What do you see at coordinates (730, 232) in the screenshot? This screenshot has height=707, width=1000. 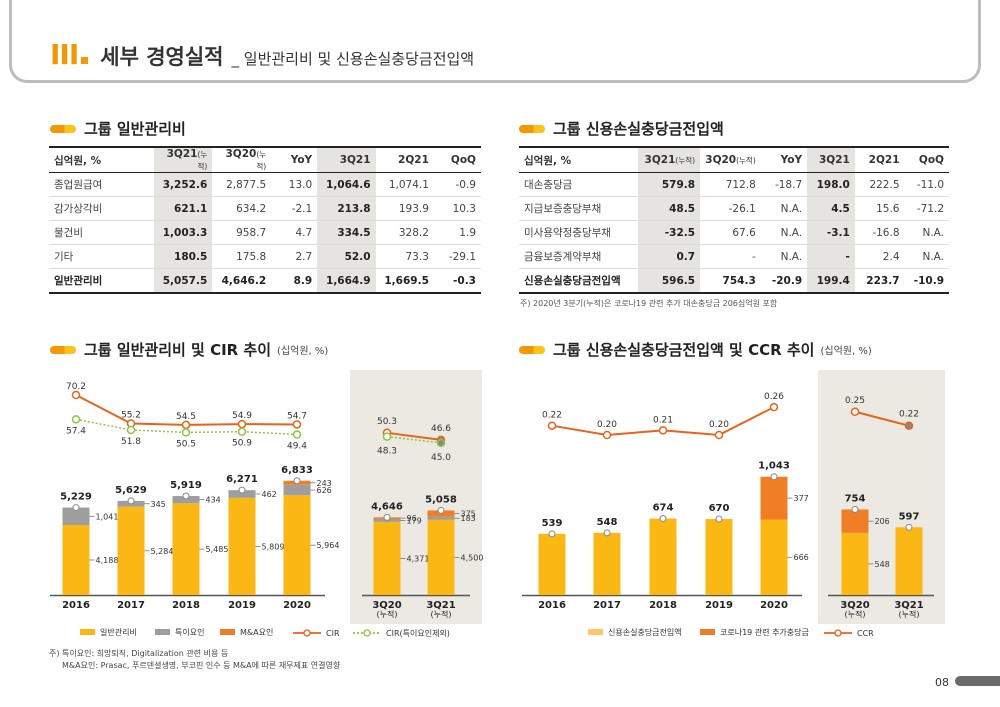 I see `table-cell: 67.6` at bounding box center [730, 232].